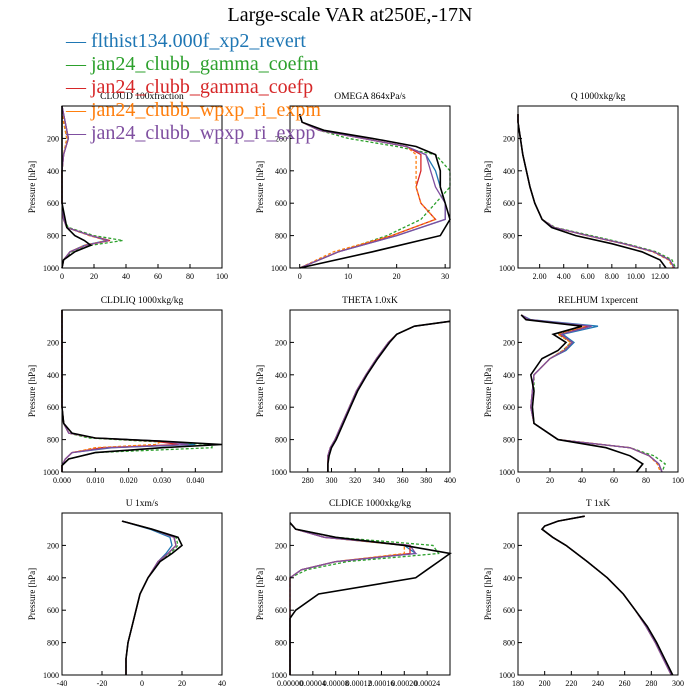 The height and width of the screenshot is (700, 700). Describe the element at coordinates (193, 133) in the screenshot. I see `legend-item: — jan24_clubb_wpxp_ri_expp` at that location.